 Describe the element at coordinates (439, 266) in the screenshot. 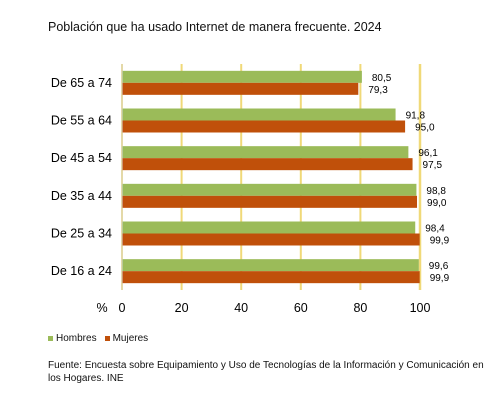

I see `data-label: 99,6` at that location.